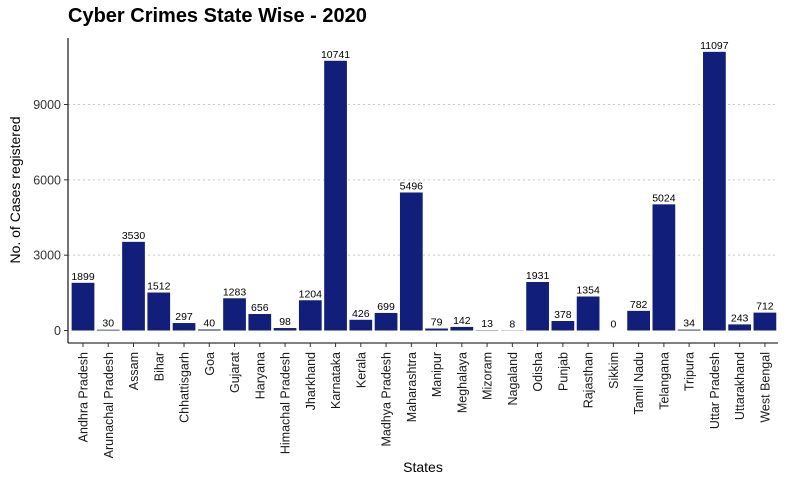 This screenshot has height=486, width=787. Describe the element at coordinates (47, 105) in the screenshot. I see `y-tick-label: 9000` at that location.